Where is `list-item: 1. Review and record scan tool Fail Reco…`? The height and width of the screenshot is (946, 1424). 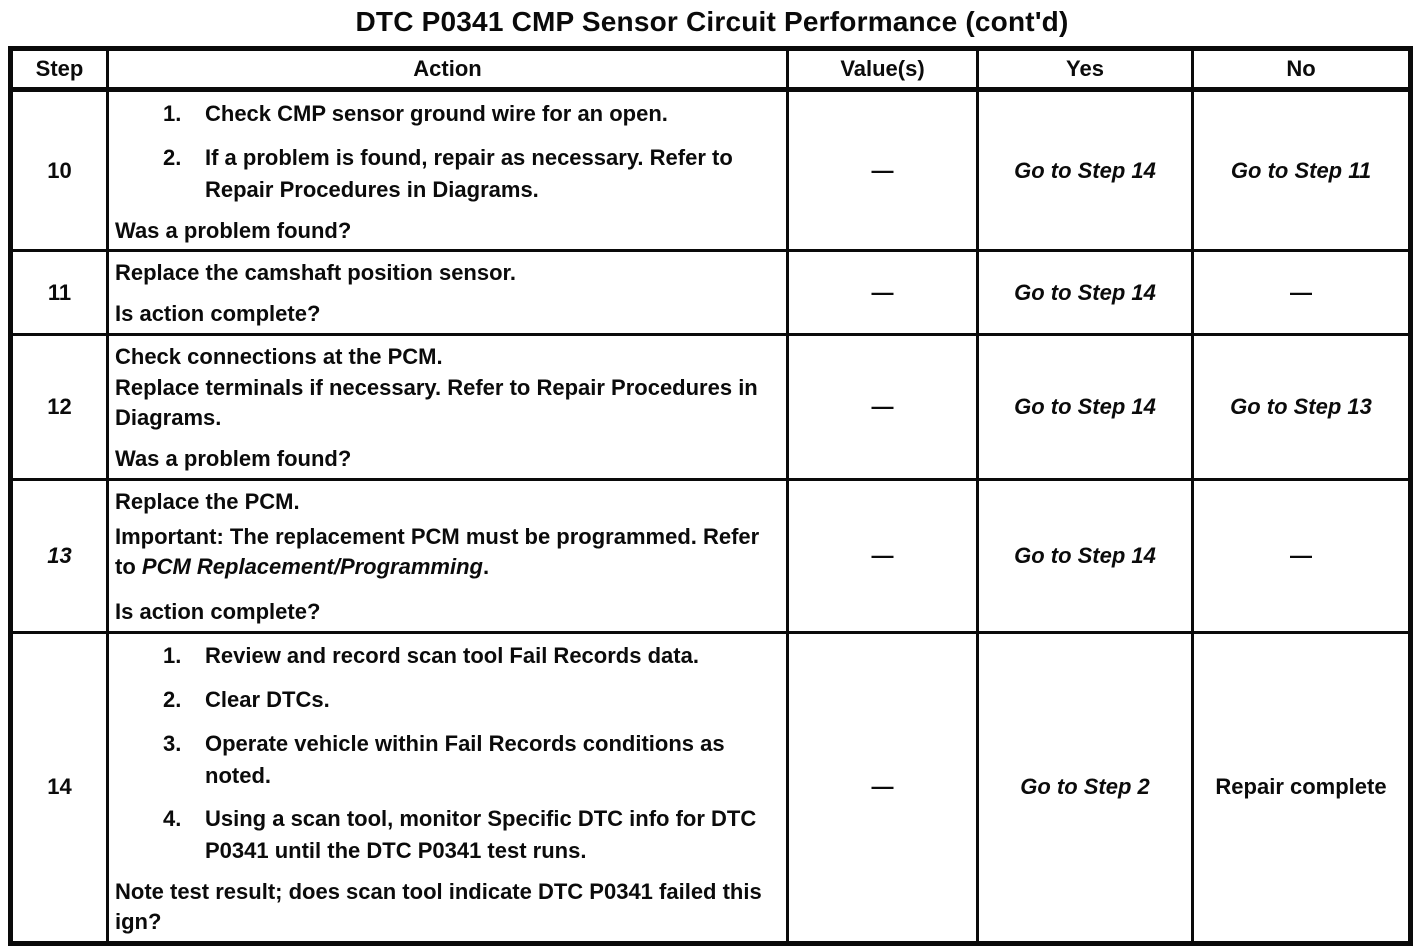 list-item: 1. Review and record scan tool Fail Reco… is located at coordinates (471, 656).